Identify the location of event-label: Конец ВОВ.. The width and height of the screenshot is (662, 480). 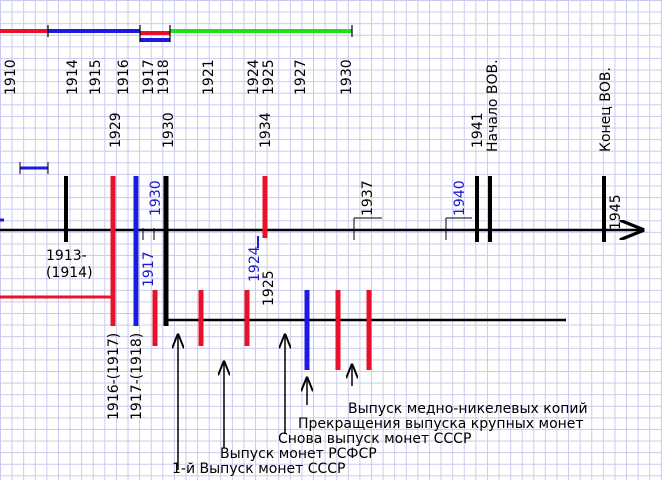
(606, 109).